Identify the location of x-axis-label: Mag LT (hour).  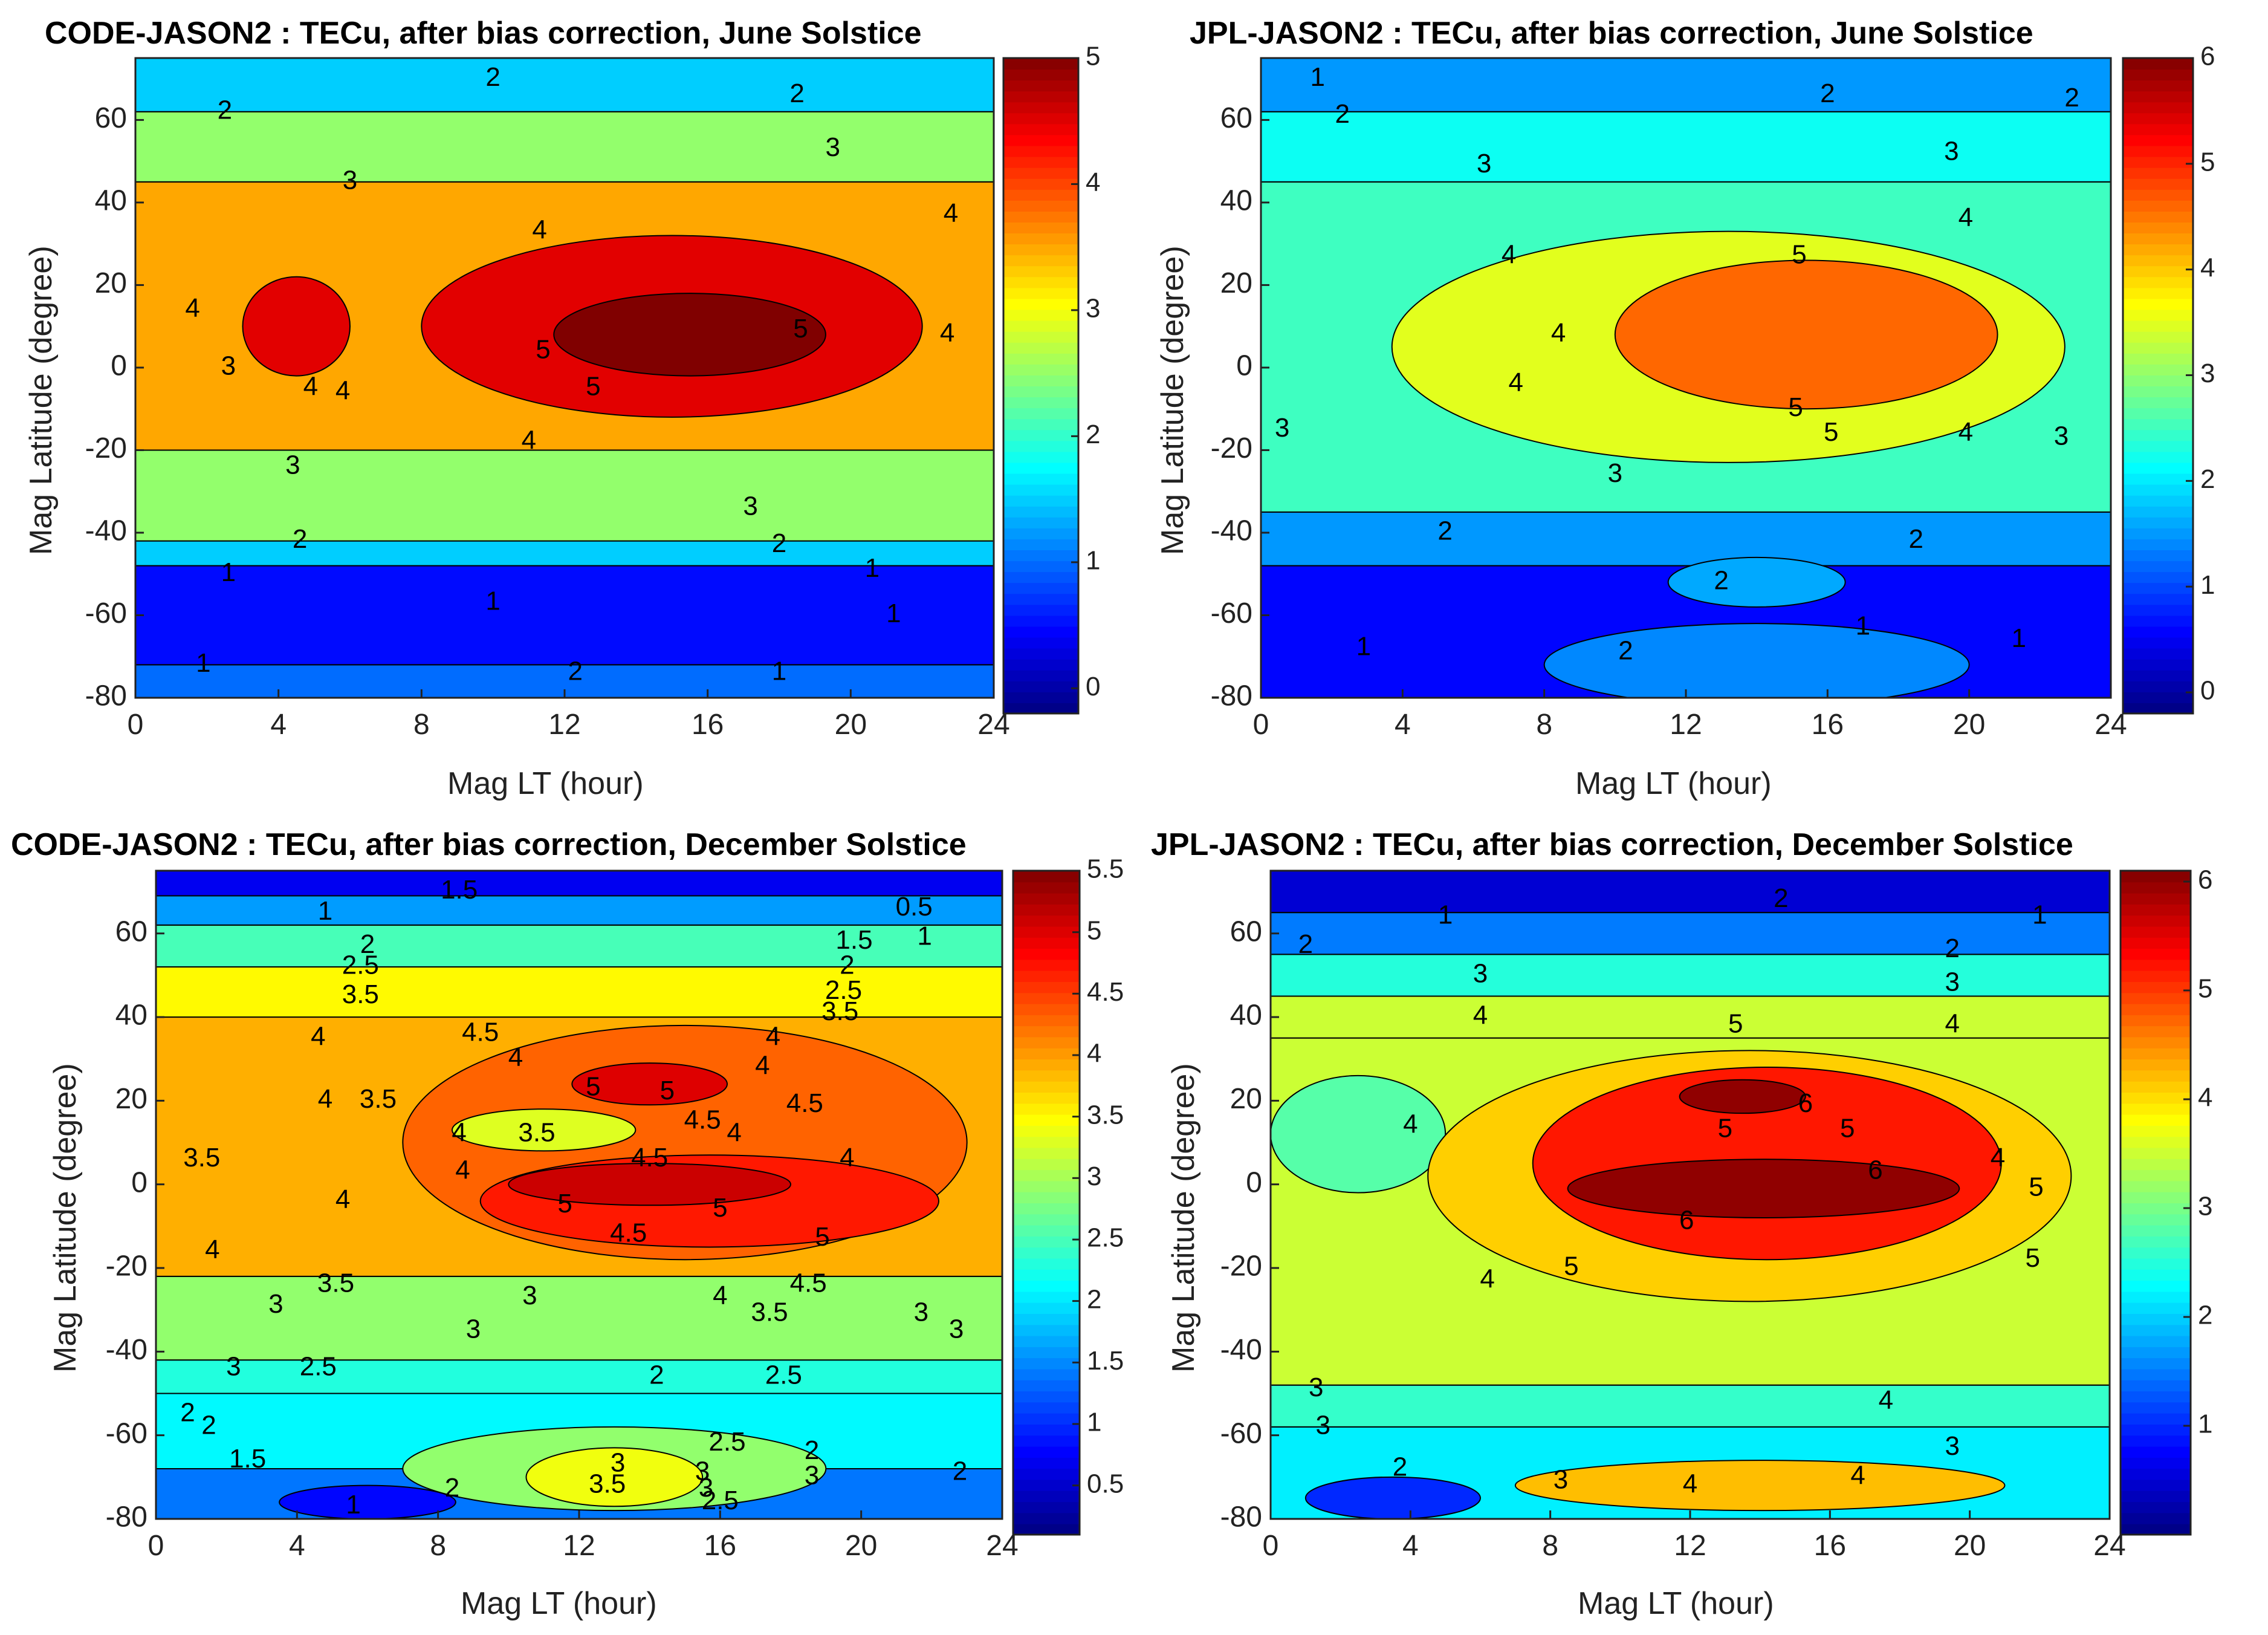
(1673, 783).